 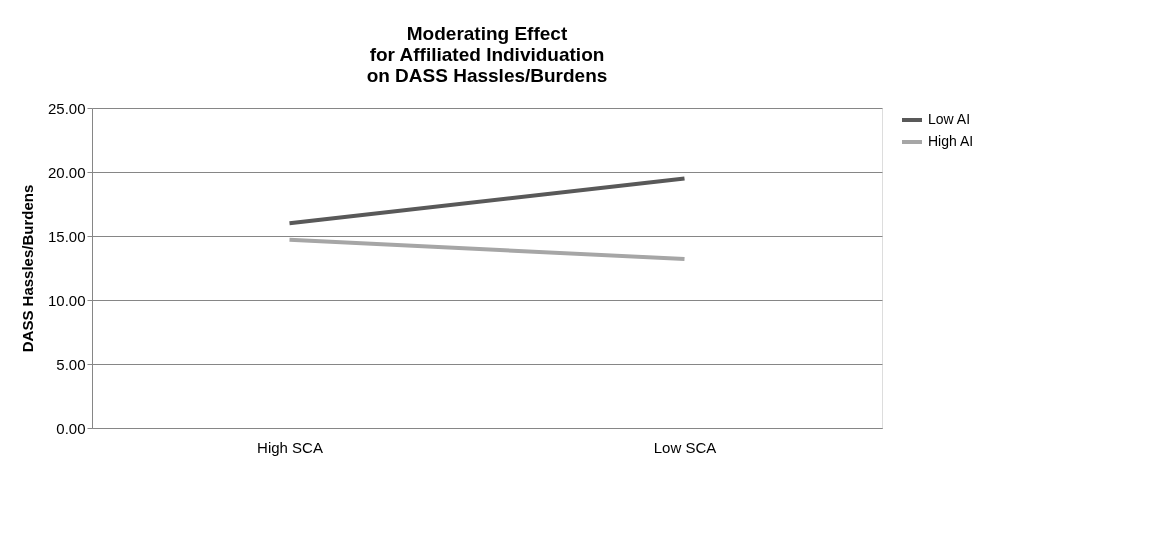 What do you see at coordinates (66, 172) in the screenshot?
I see `y-tick-label: 20.00` at bounding box center [66, 172].